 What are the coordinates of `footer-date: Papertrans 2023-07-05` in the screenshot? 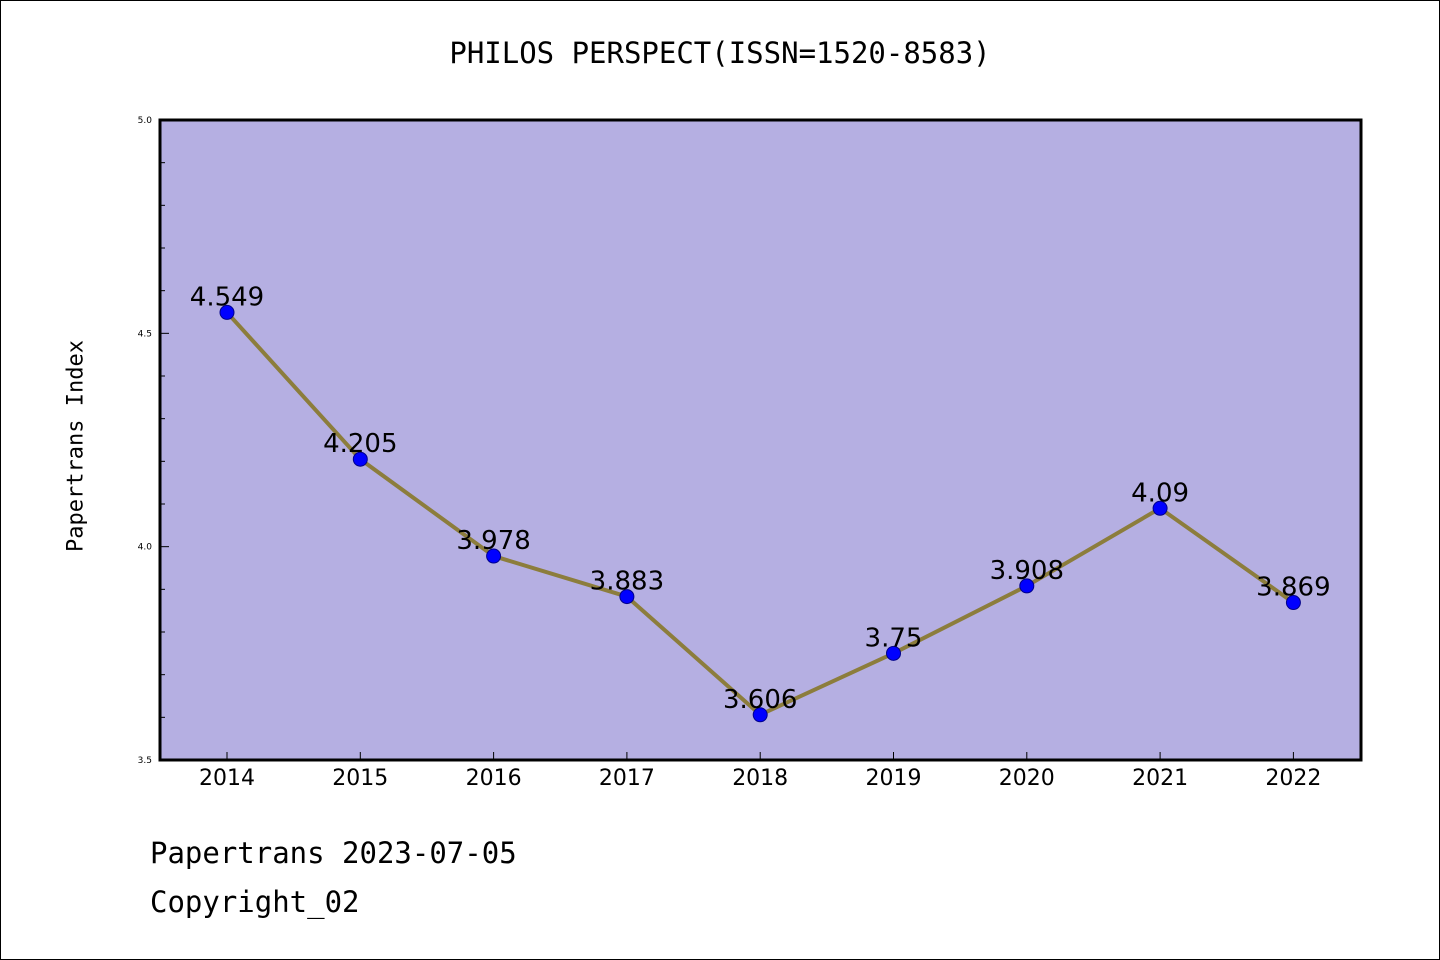 It's located at (333, 853).